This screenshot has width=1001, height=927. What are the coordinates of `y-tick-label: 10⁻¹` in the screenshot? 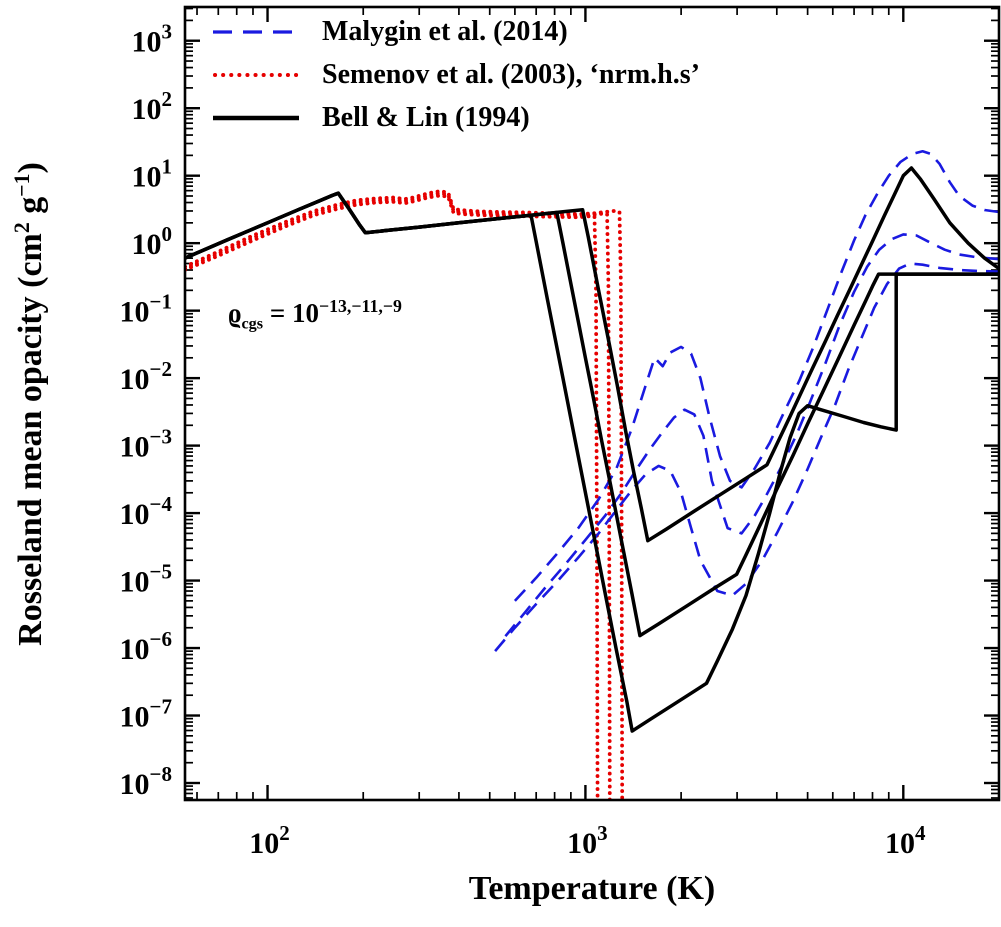 It's located at (146, 309).